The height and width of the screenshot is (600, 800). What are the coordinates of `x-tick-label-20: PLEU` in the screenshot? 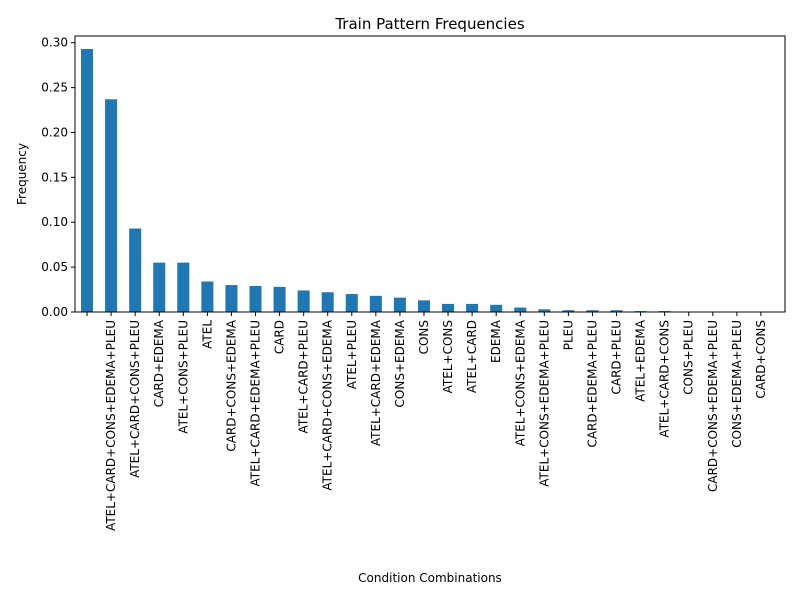 It's located at (568, 335).